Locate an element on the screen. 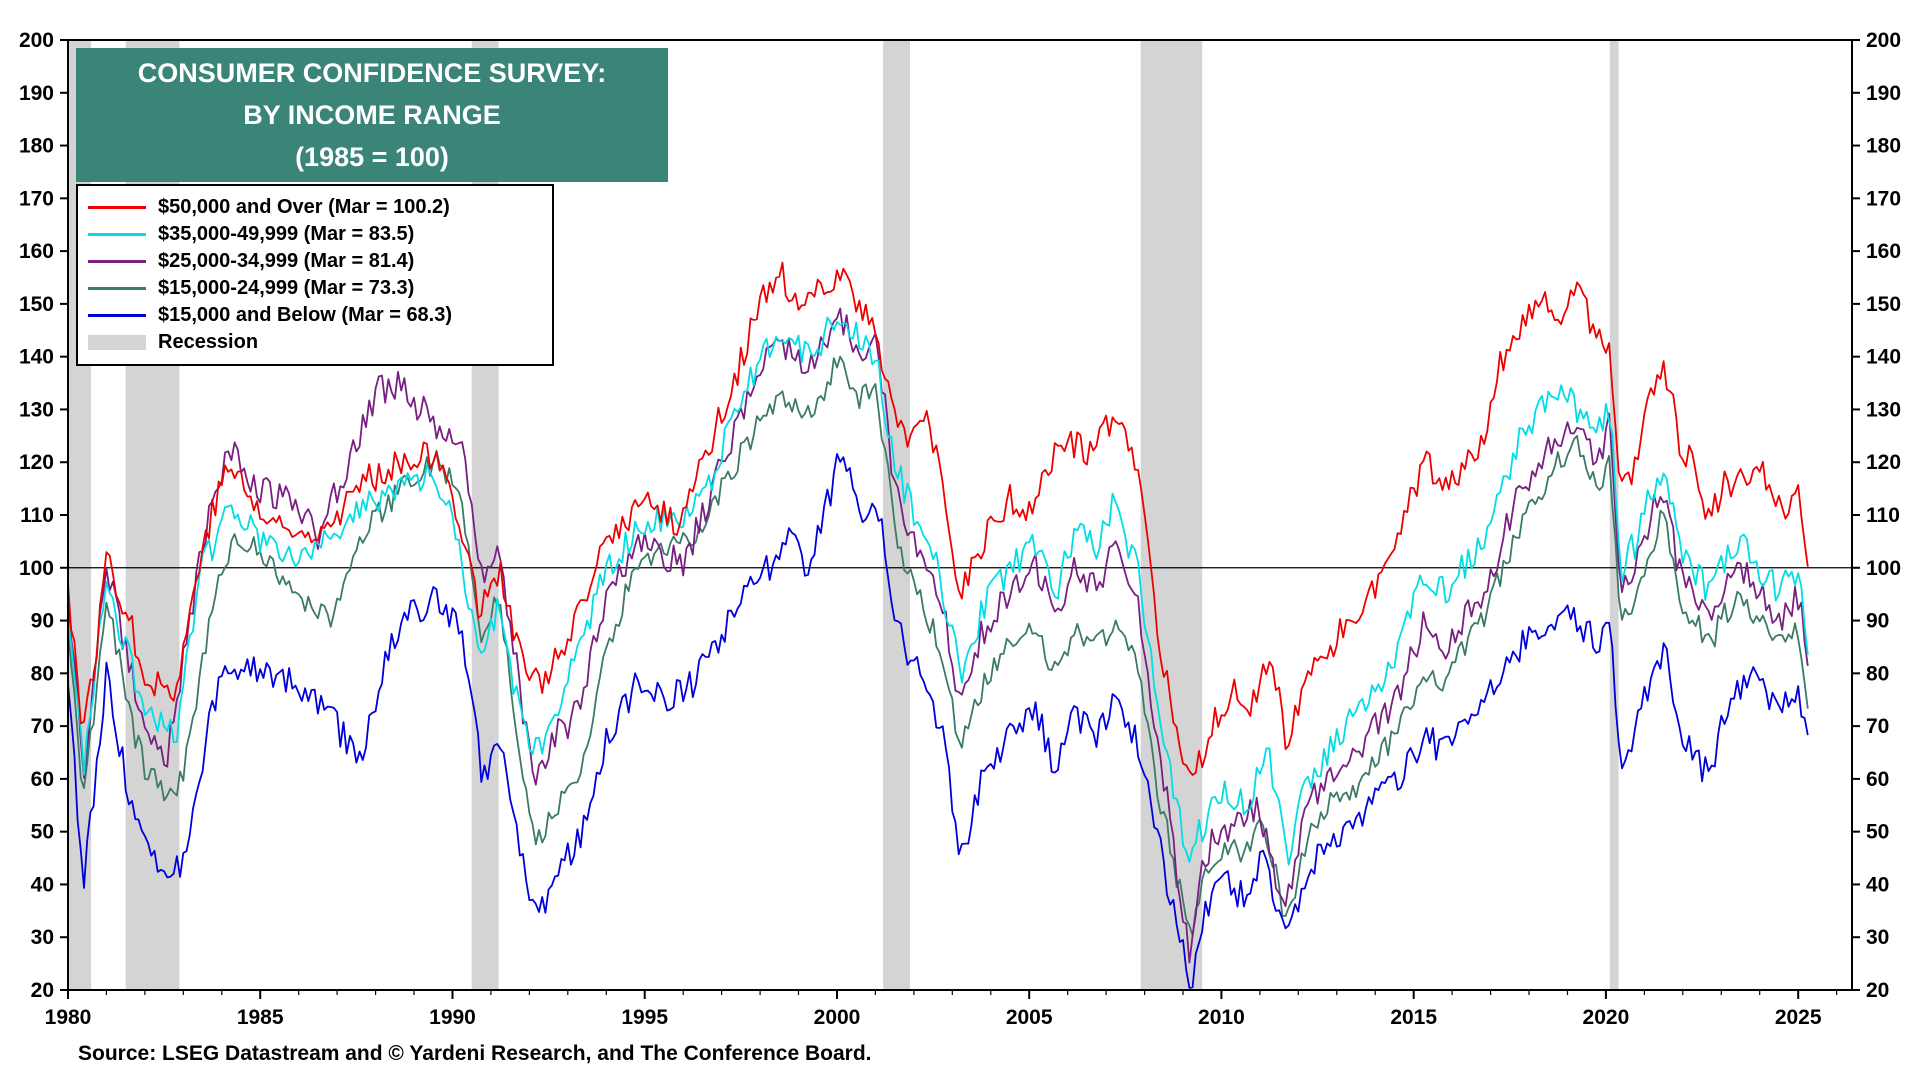 The width and height of the screenshot is (1920, 1080). y-axis-label-right: 70 is located at coordinates (1877, 726).